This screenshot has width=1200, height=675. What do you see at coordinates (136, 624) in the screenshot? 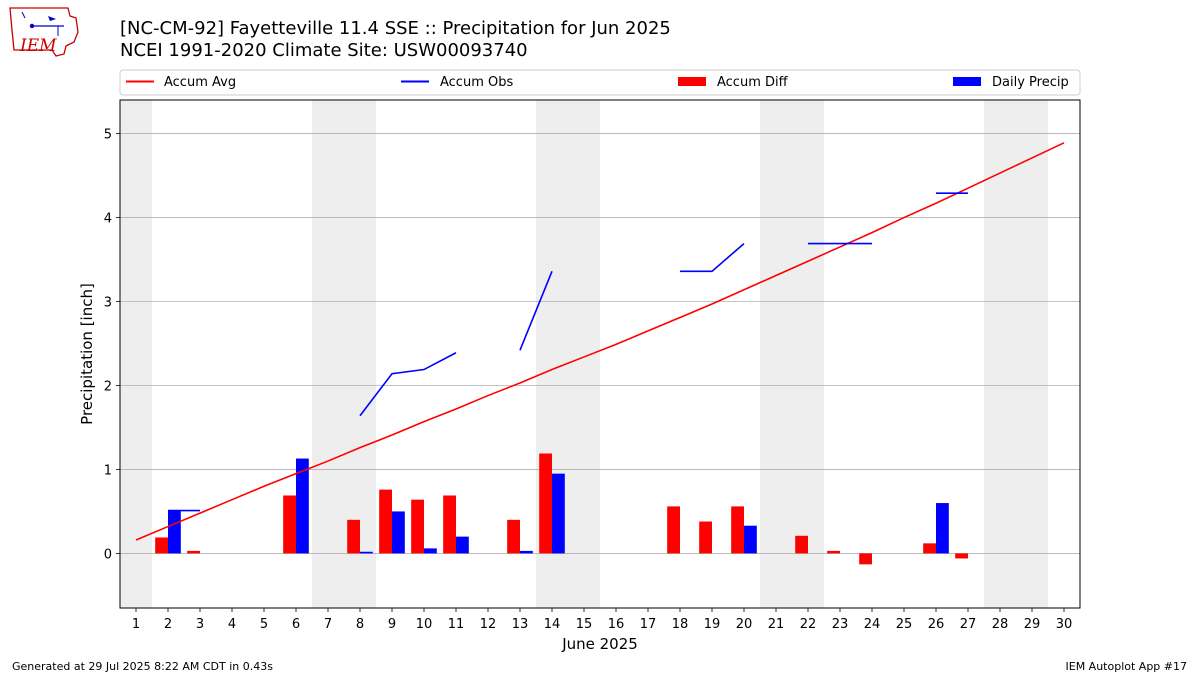
I see `x-tick-label-1: 1` at bounding box center [136, 624].